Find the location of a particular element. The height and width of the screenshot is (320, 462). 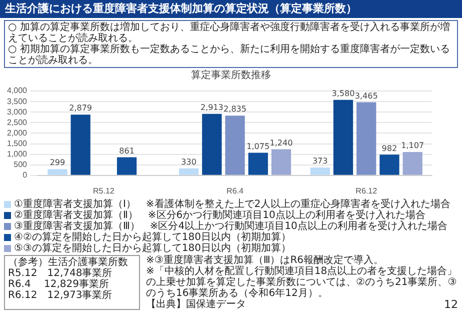

data-label: 3,580 is located at coordinates (343, 93).